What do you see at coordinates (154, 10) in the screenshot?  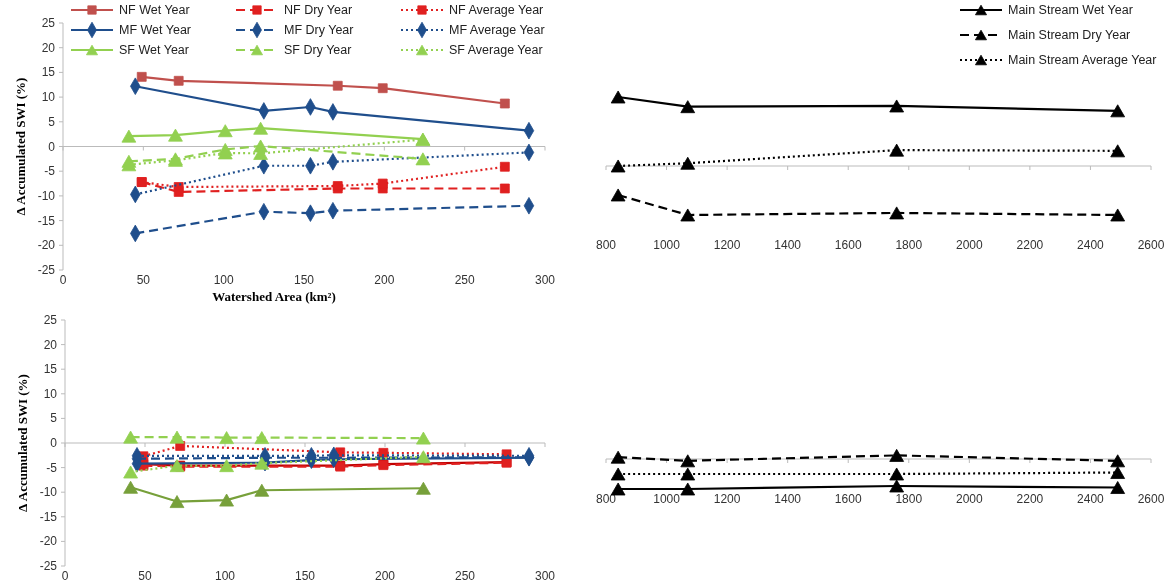 I see `legend-label: NF Wet Year` at bounding box center [154, 10].